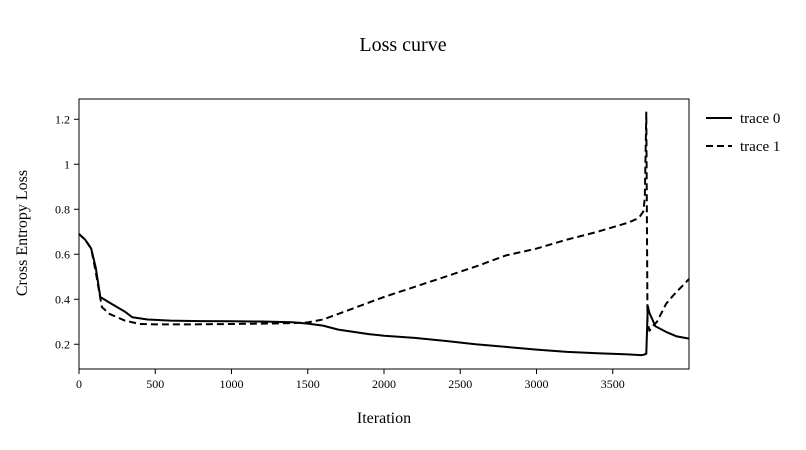 The image size is (806, 450). I want to click on y-tick-label: 1.2, so click(62, 119).